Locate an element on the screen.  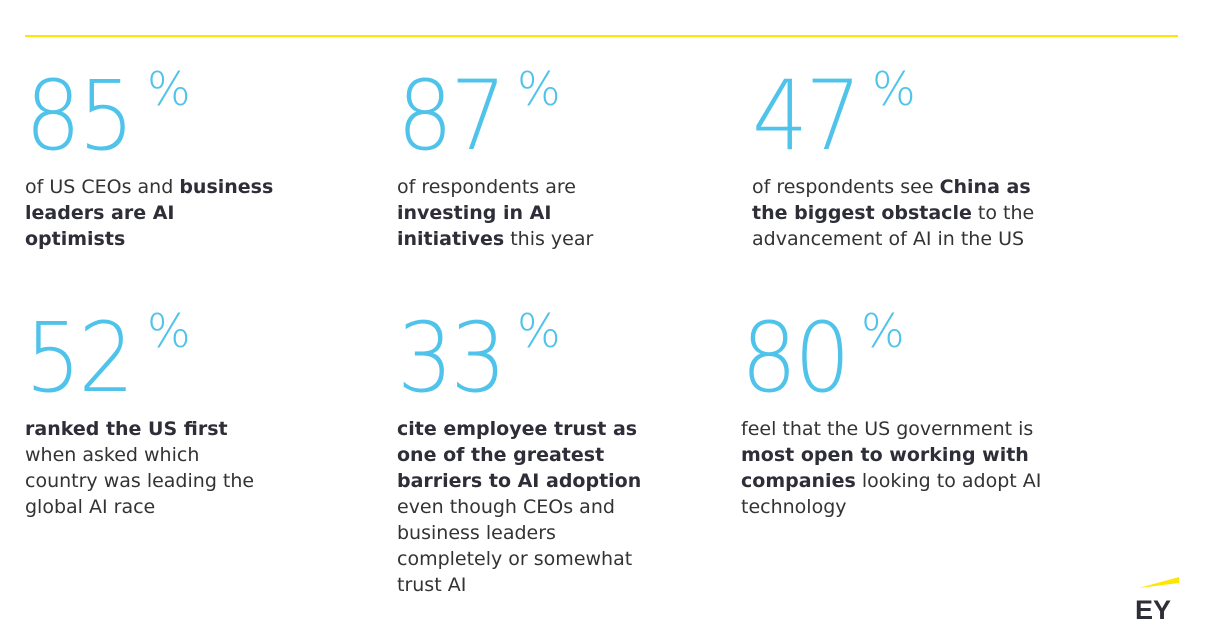
stat-number: 33 is located at coordinates (452, 358).